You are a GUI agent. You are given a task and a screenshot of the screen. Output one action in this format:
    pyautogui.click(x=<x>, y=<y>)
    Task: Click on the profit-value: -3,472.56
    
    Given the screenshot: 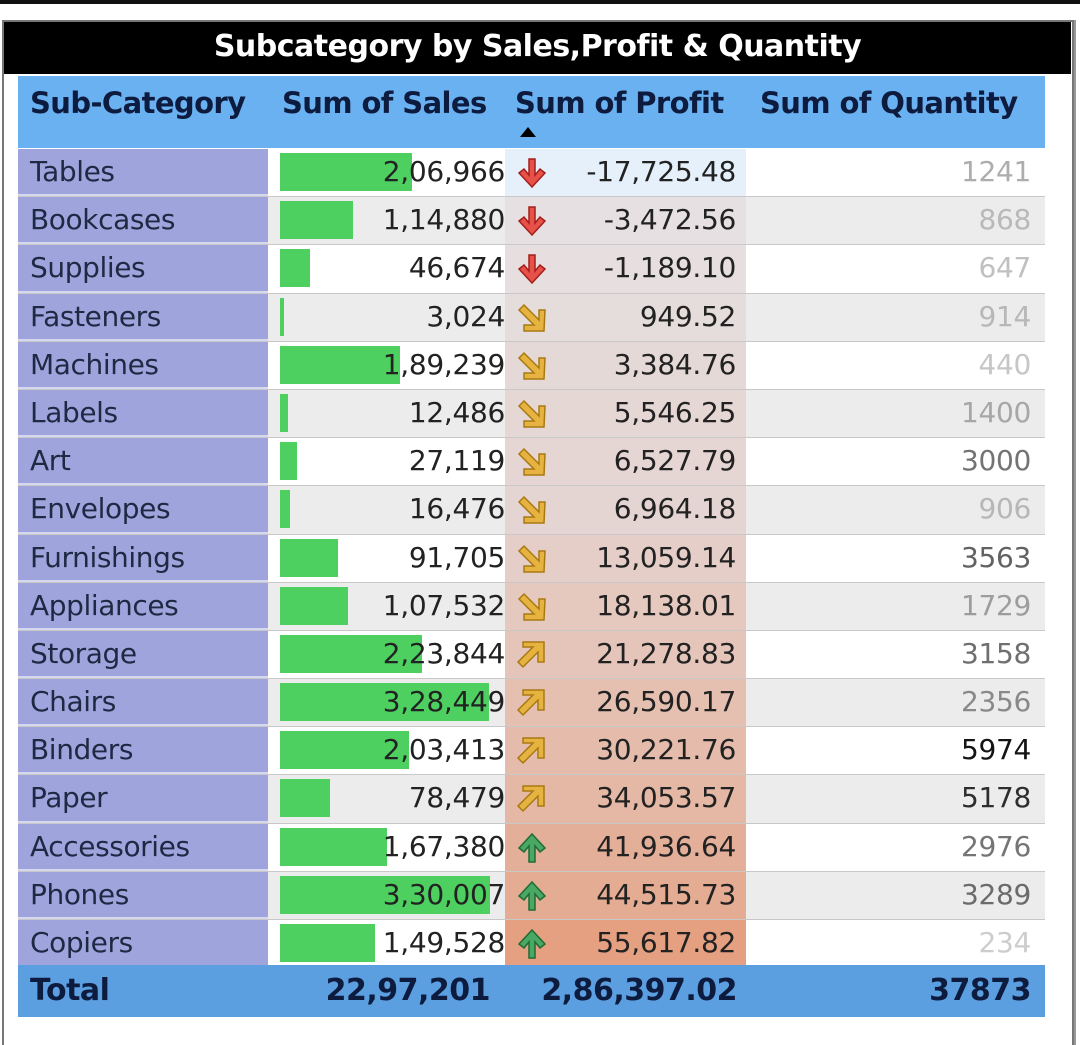 What is the action you would take?
    pyautogui.click(x=669, y=220)
    